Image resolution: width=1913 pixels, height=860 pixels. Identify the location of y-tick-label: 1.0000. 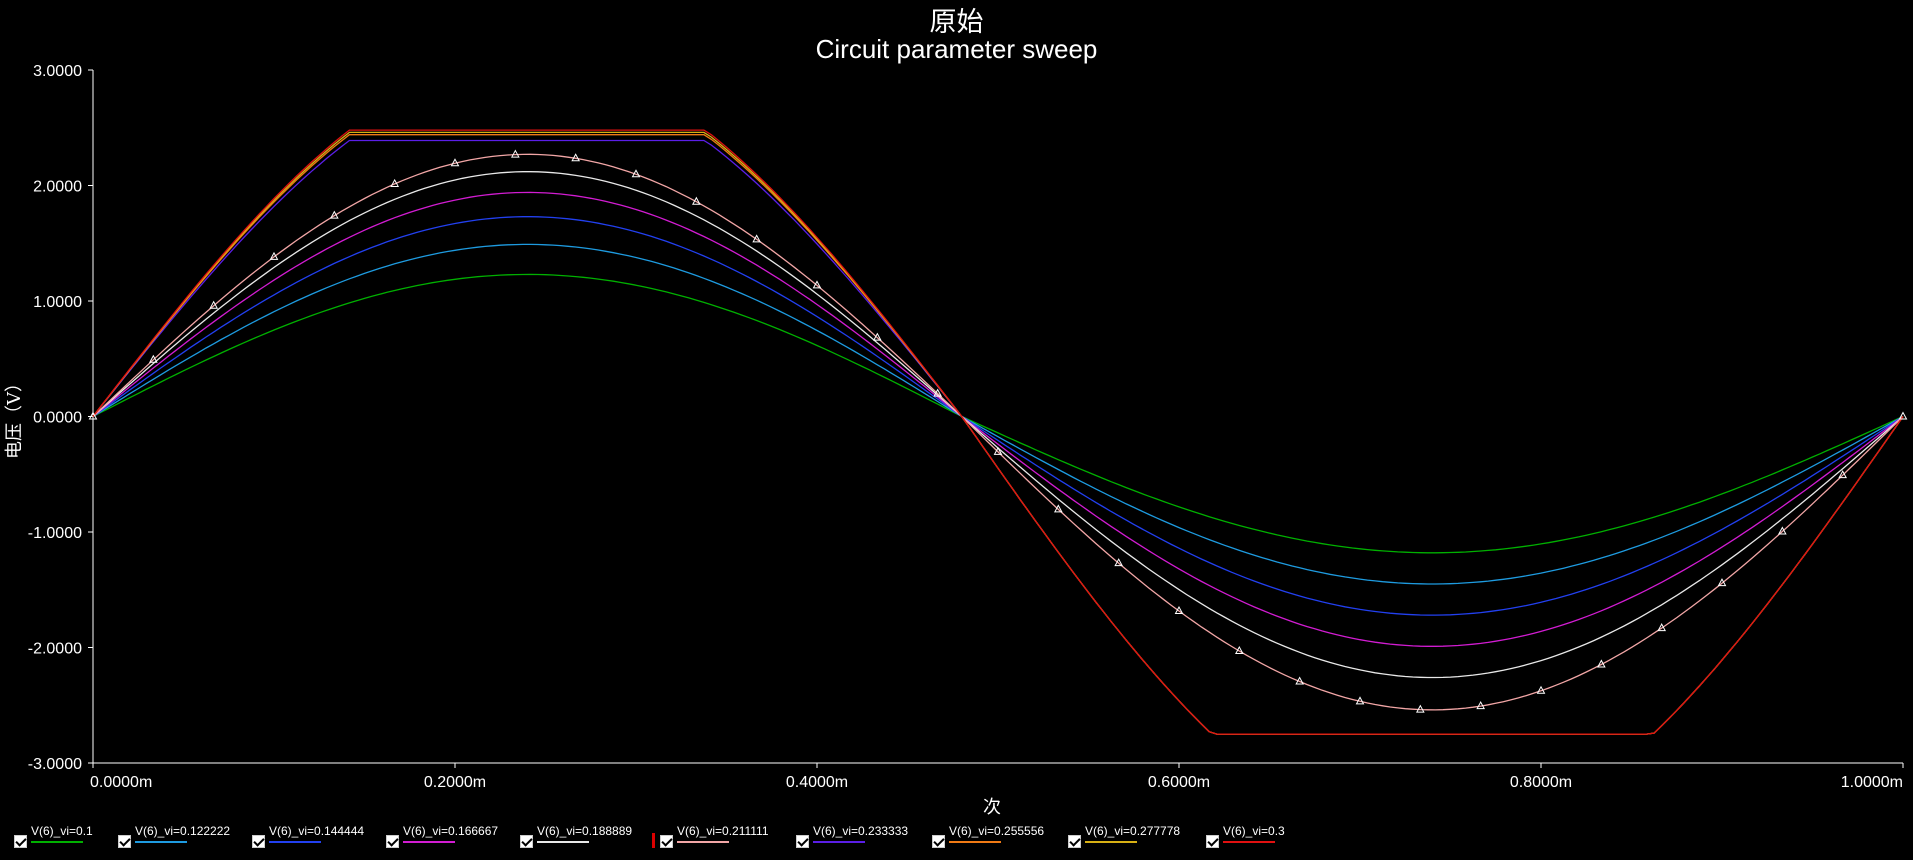
(57, 302).